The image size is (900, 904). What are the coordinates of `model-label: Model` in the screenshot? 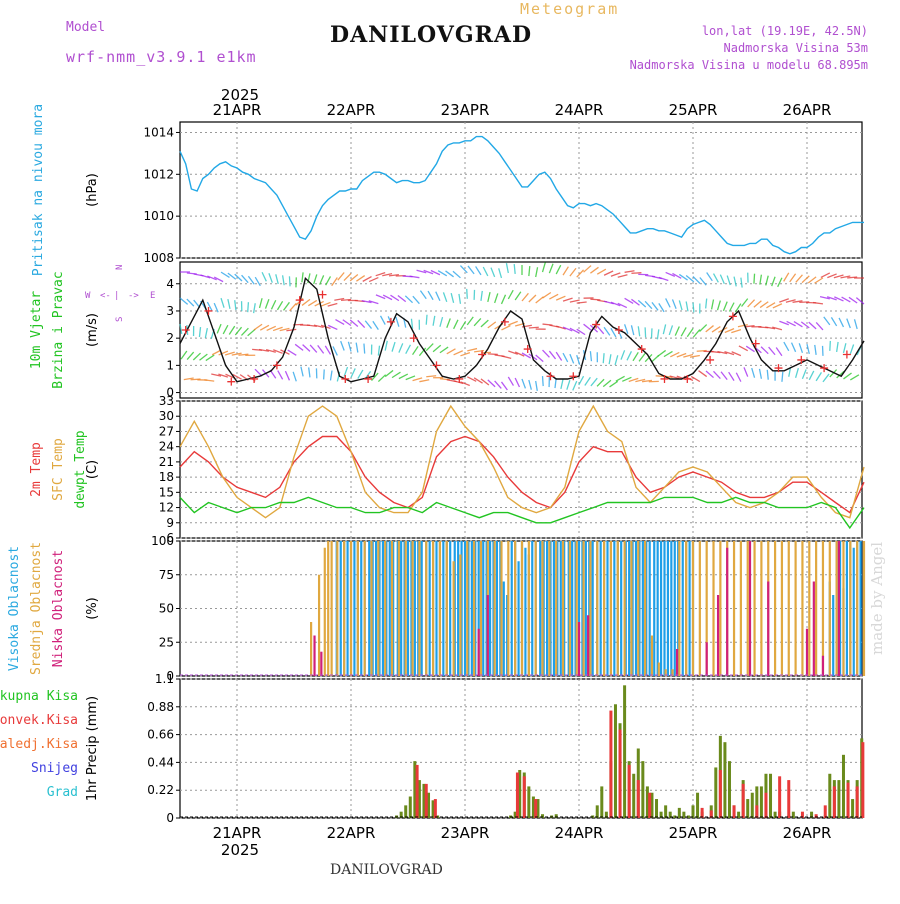 It's located at (85, 27).